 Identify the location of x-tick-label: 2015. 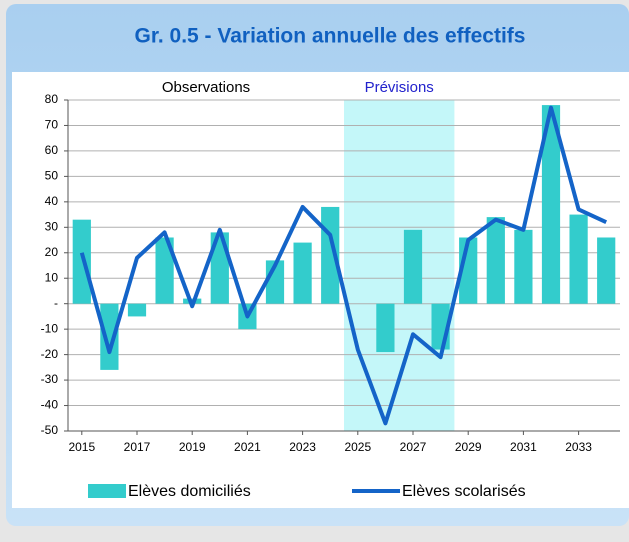
(81, 447).